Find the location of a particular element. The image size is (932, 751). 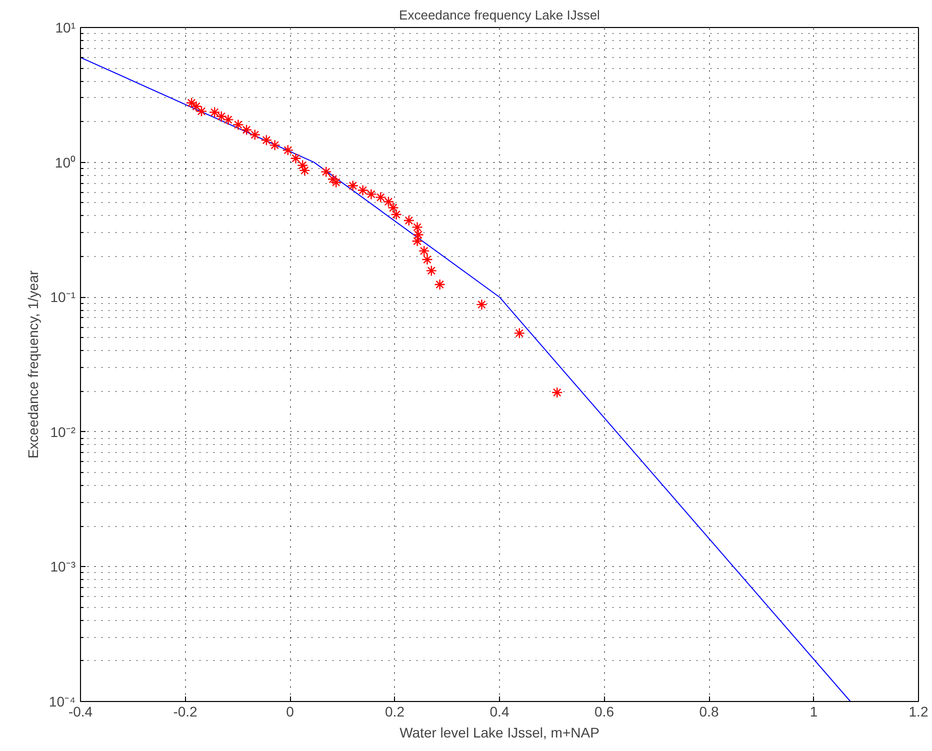

x-tick-label: 0.4 is located at coordinates (500, 712).